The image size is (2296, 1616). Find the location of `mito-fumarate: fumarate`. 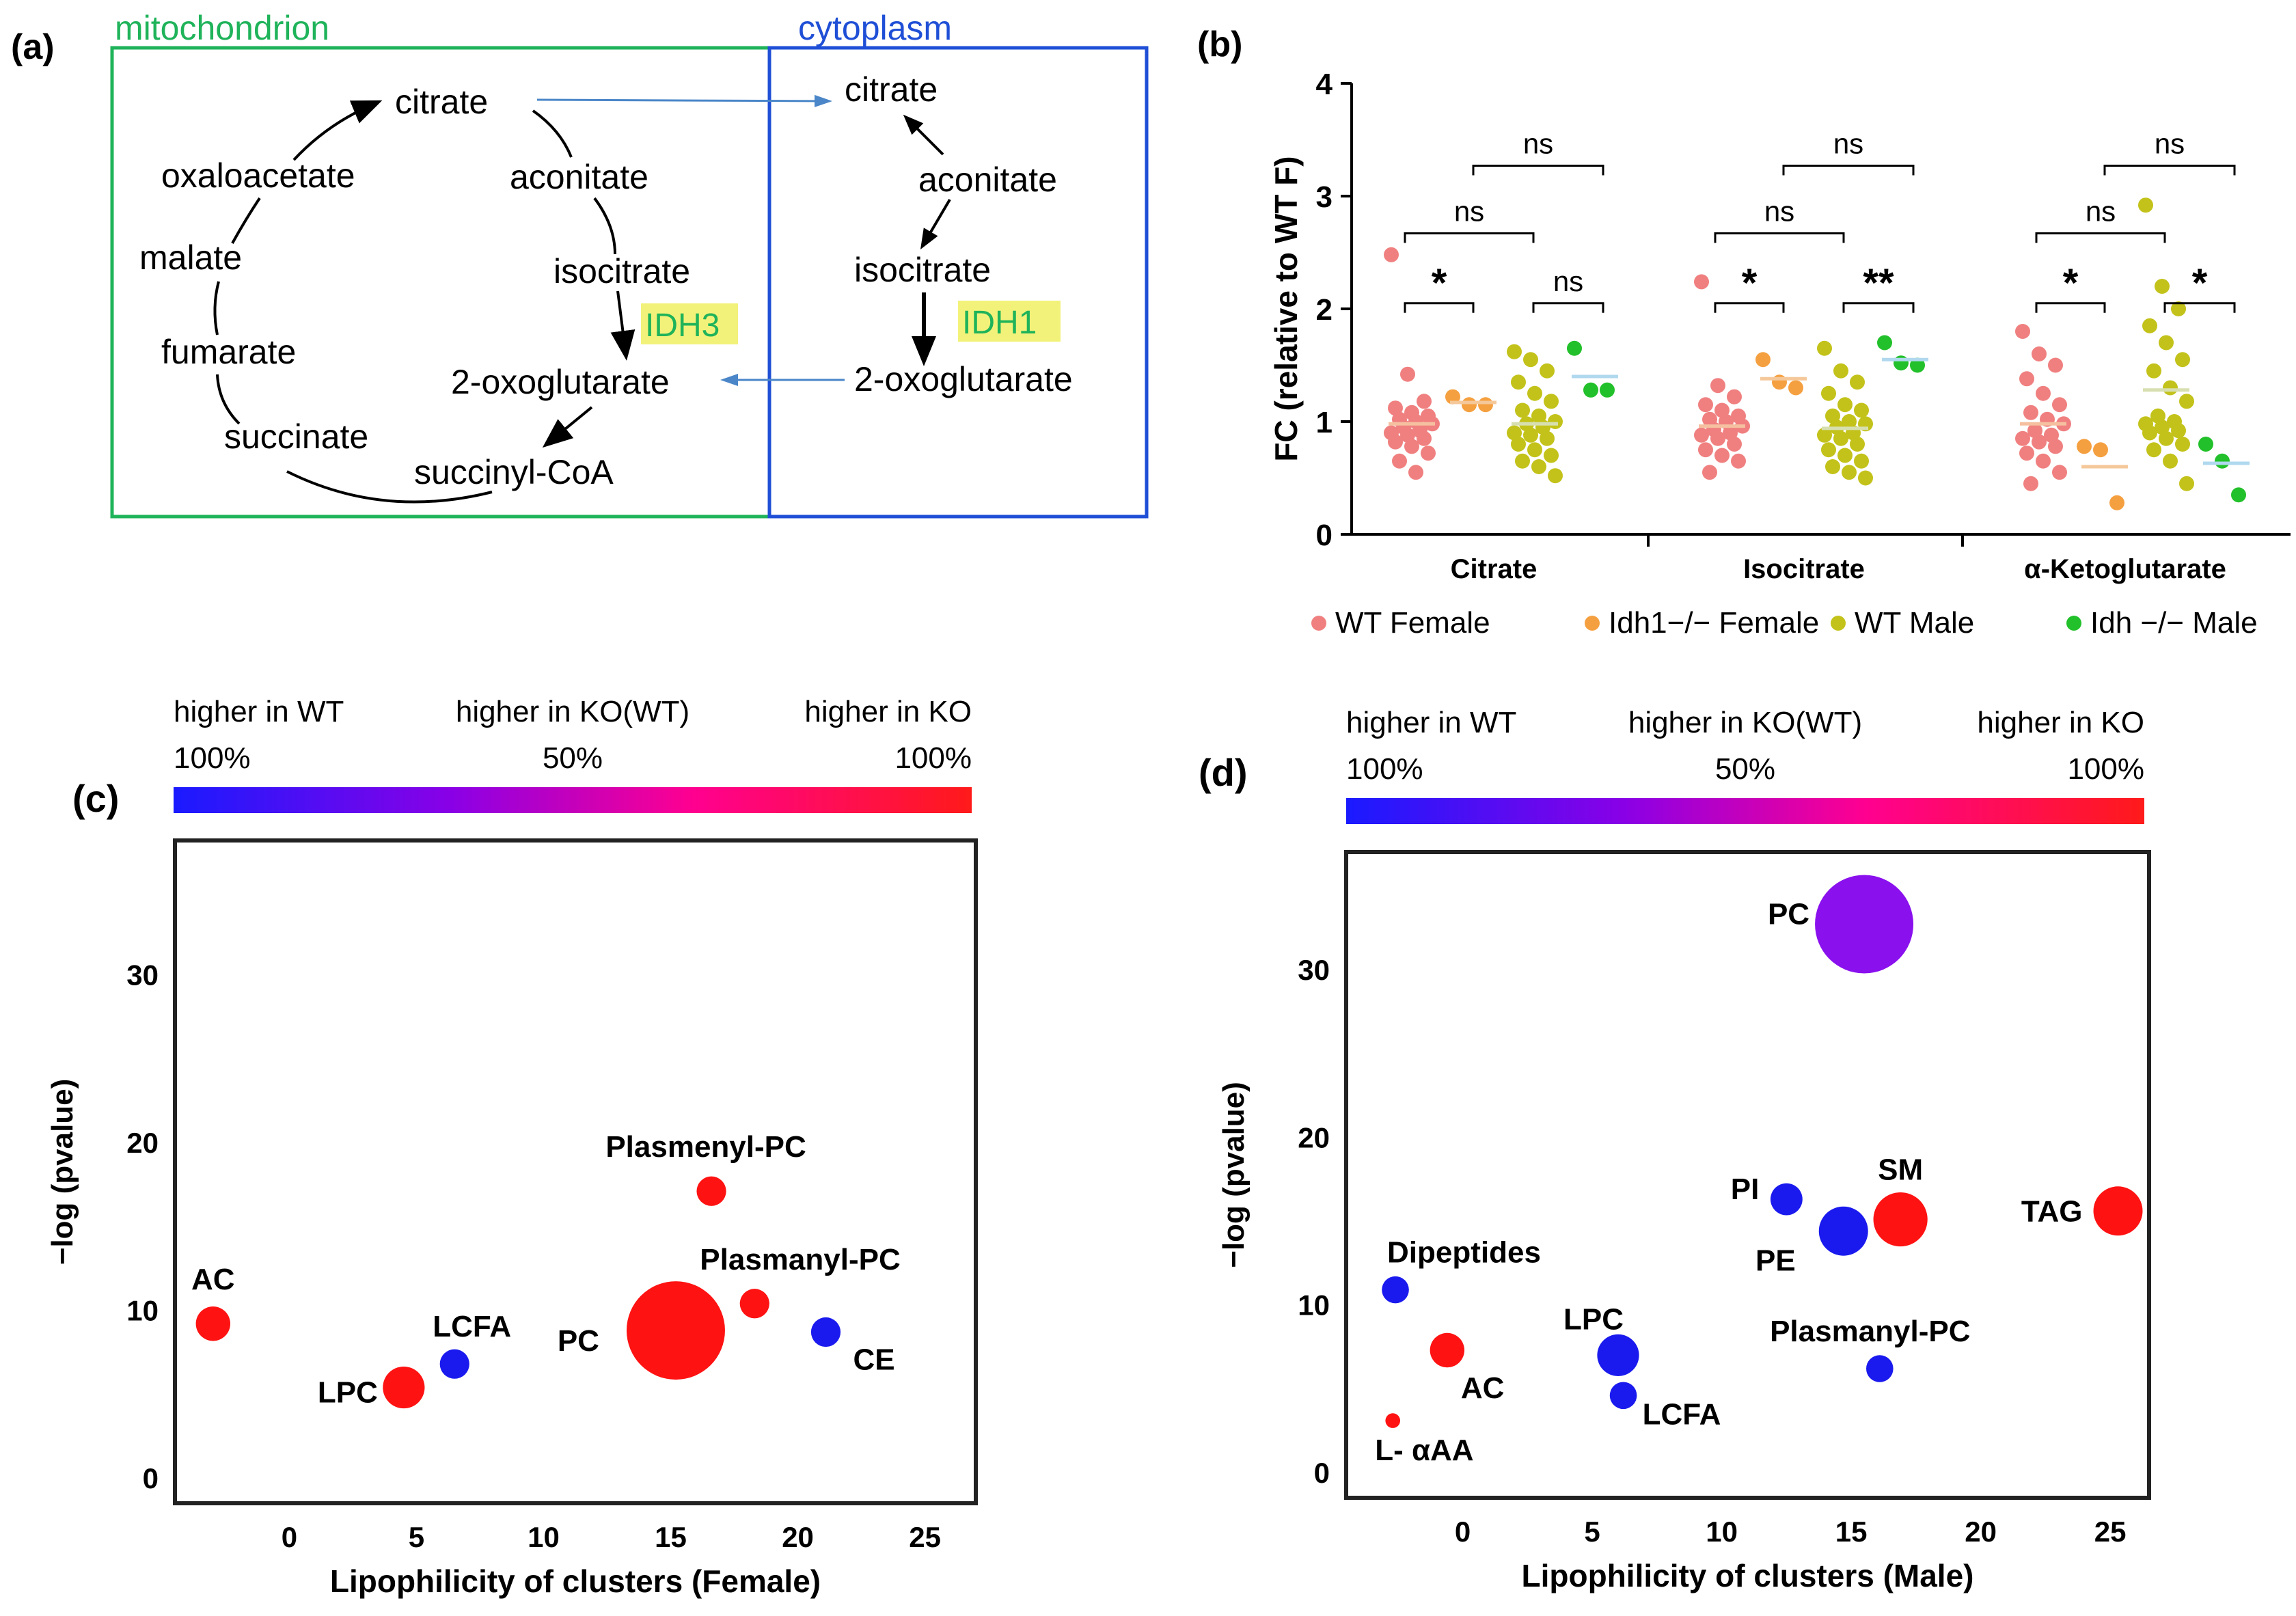

mito-fumarate: fumarate is located at coordinates (228, 352).